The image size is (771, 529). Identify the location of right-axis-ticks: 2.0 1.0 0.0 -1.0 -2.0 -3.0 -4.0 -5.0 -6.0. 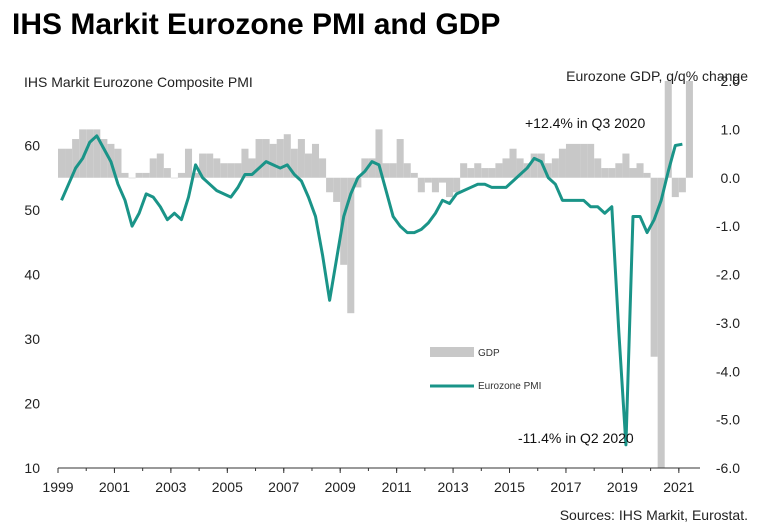
(728, 274).